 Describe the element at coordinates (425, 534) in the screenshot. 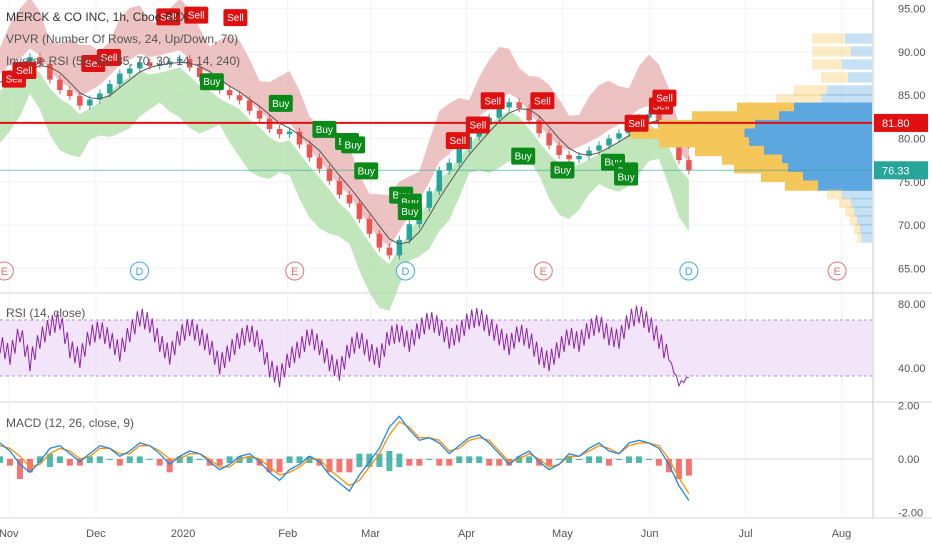

I see `time-axis: Nov Dec 2020 Feb Mar Apr May Jun Jul Aug` at that location.